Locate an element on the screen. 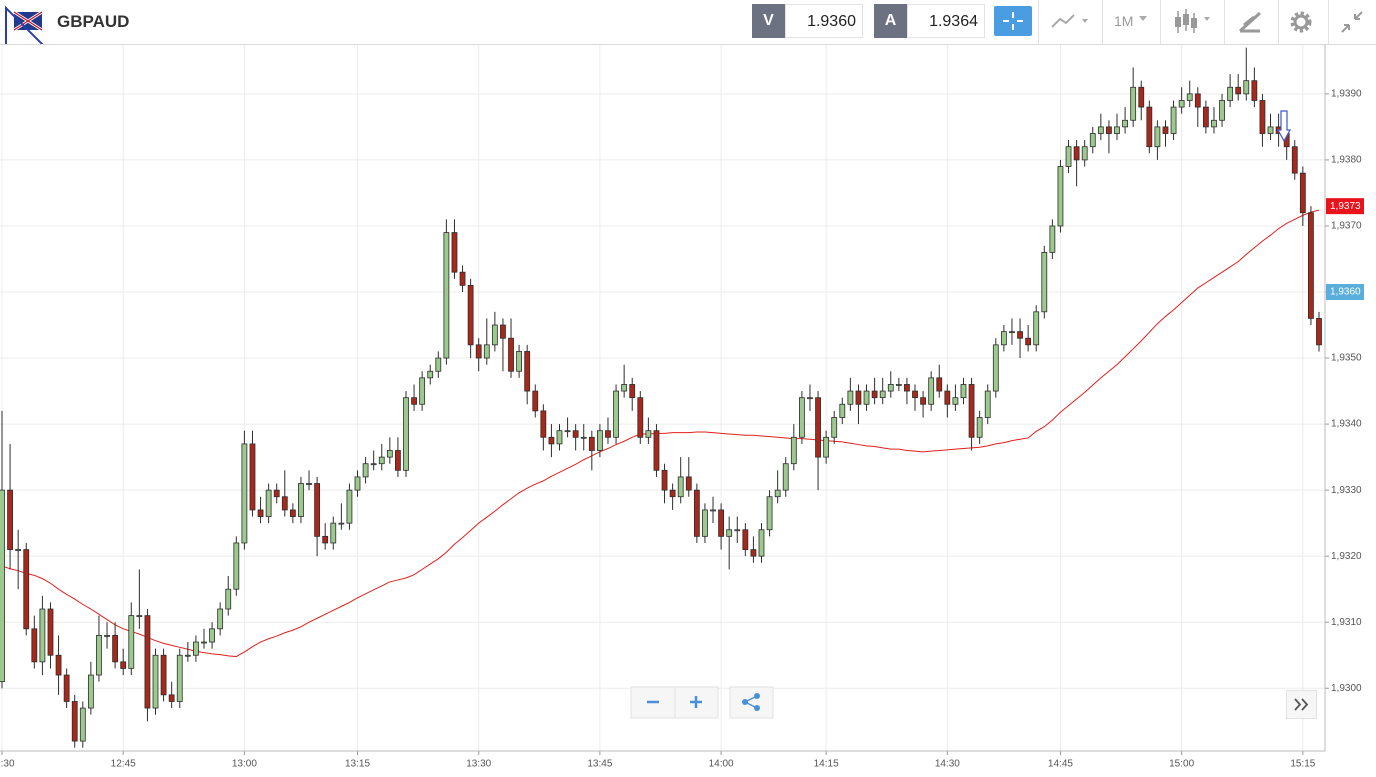 The width and height of the screenshot is (1376, 777). x-tick-label: 15:00 is located at coordinates (1181, 764).